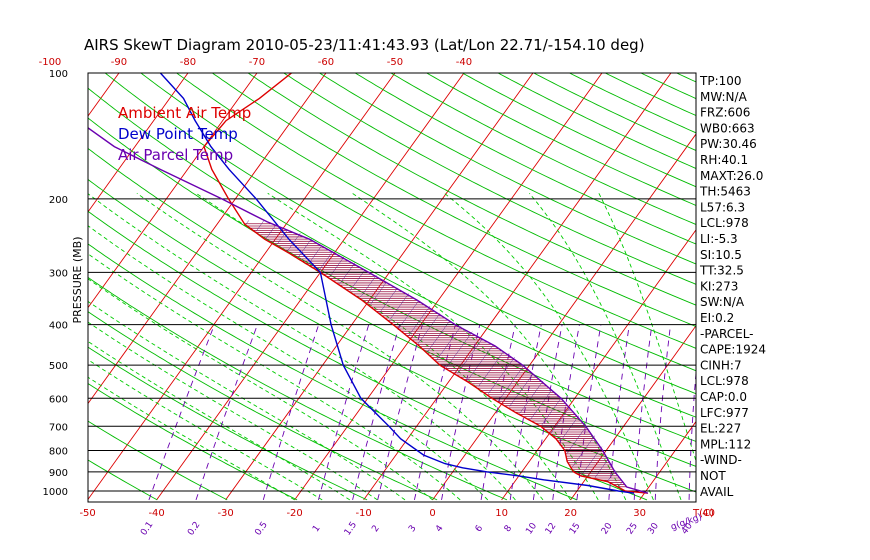 The image size is (870, 560). Describe the element at coordinates (724, 381) in the screenshot. I see `index-label: LCL:978` at that location.